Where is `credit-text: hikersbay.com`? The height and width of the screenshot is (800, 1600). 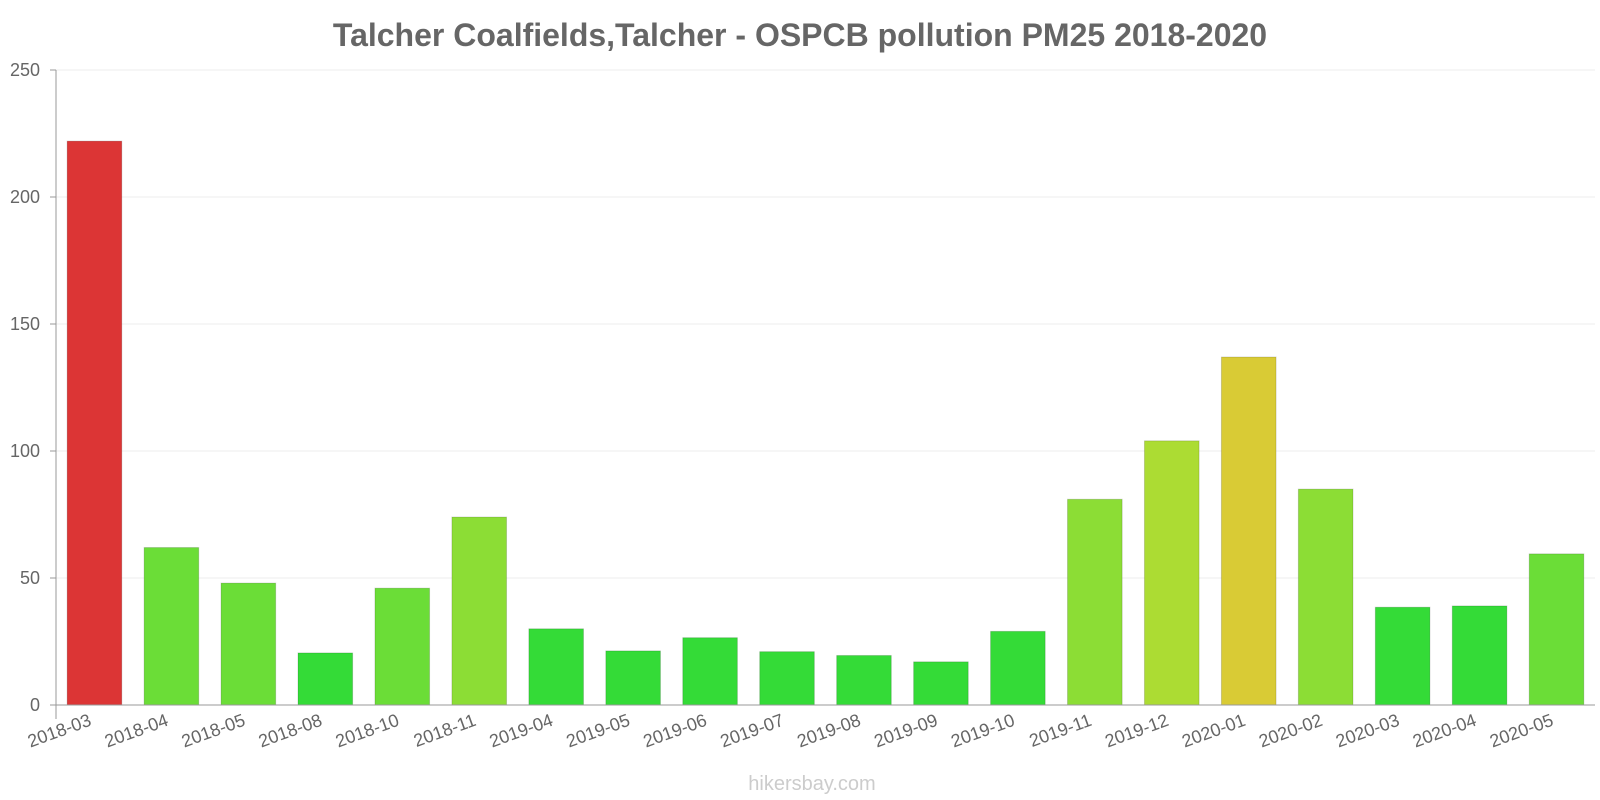
credit-text: hikersbay.com is located at coordinates (811, 784).